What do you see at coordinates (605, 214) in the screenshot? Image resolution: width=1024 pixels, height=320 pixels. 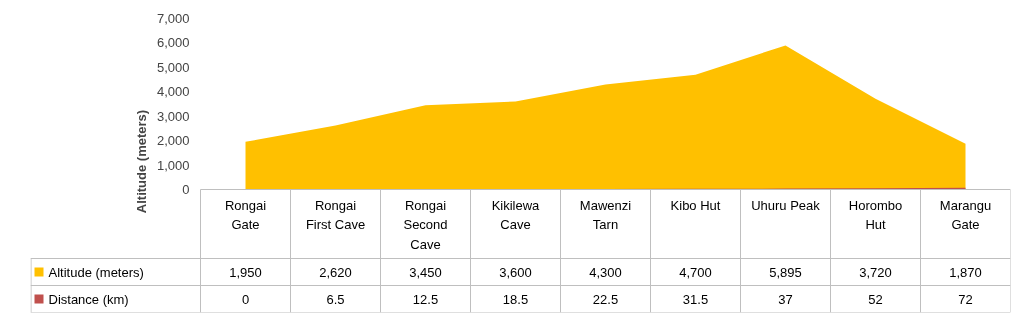 I see `x-tick-label: Mawenzi Tarn` at bounding box center [605, 214].